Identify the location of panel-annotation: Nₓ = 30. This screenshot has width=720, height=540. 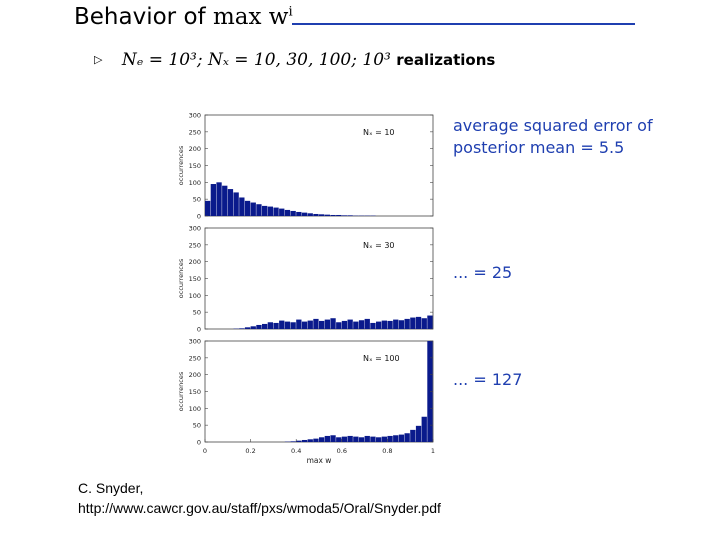
(379, 245).